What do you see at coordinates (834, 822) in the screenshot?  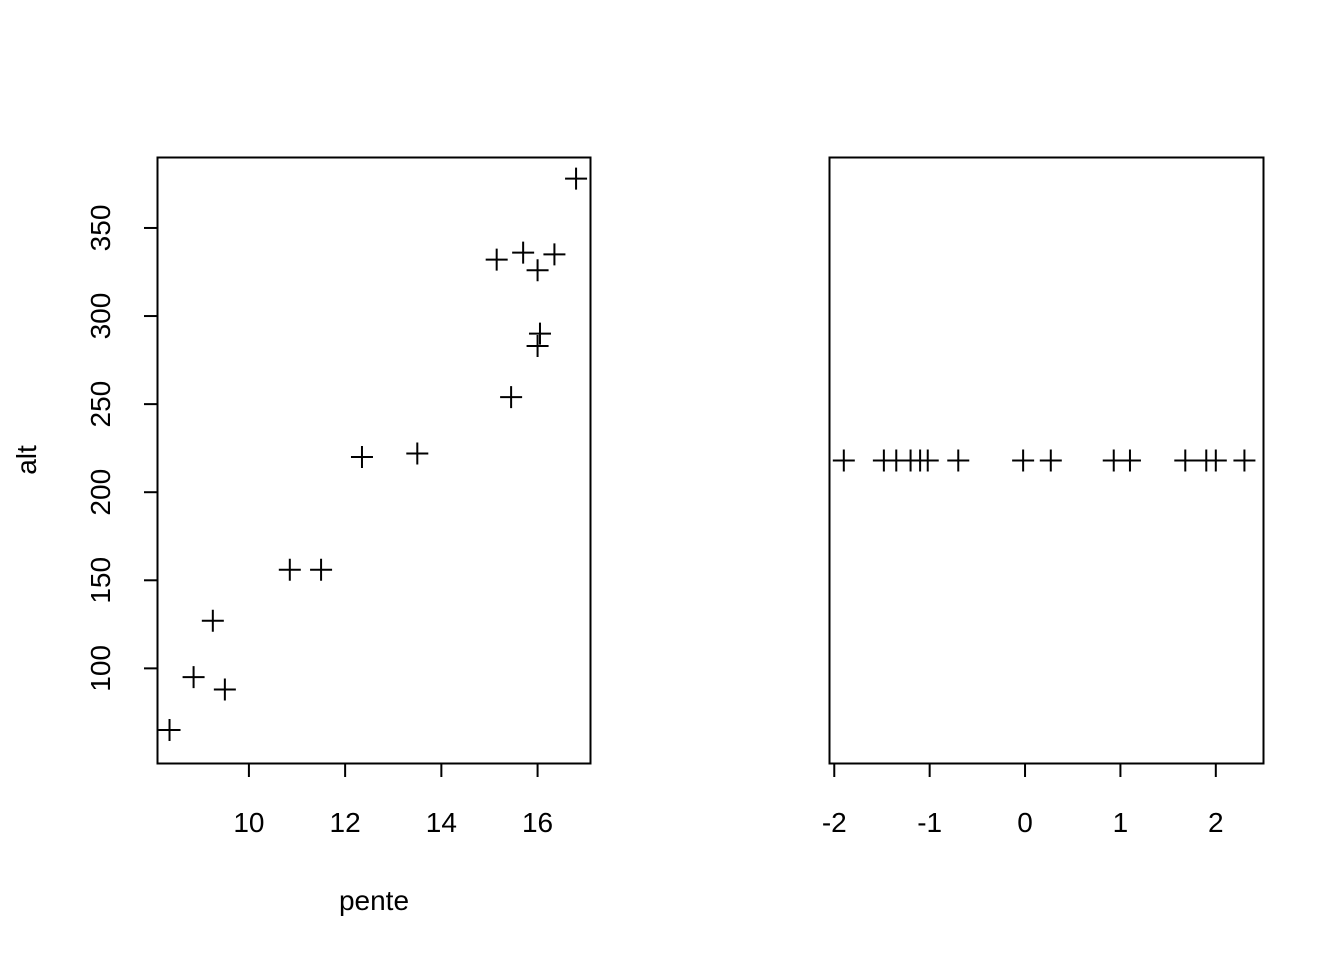 I see `x-tick-label: -2` at bounding box center [834, 822].